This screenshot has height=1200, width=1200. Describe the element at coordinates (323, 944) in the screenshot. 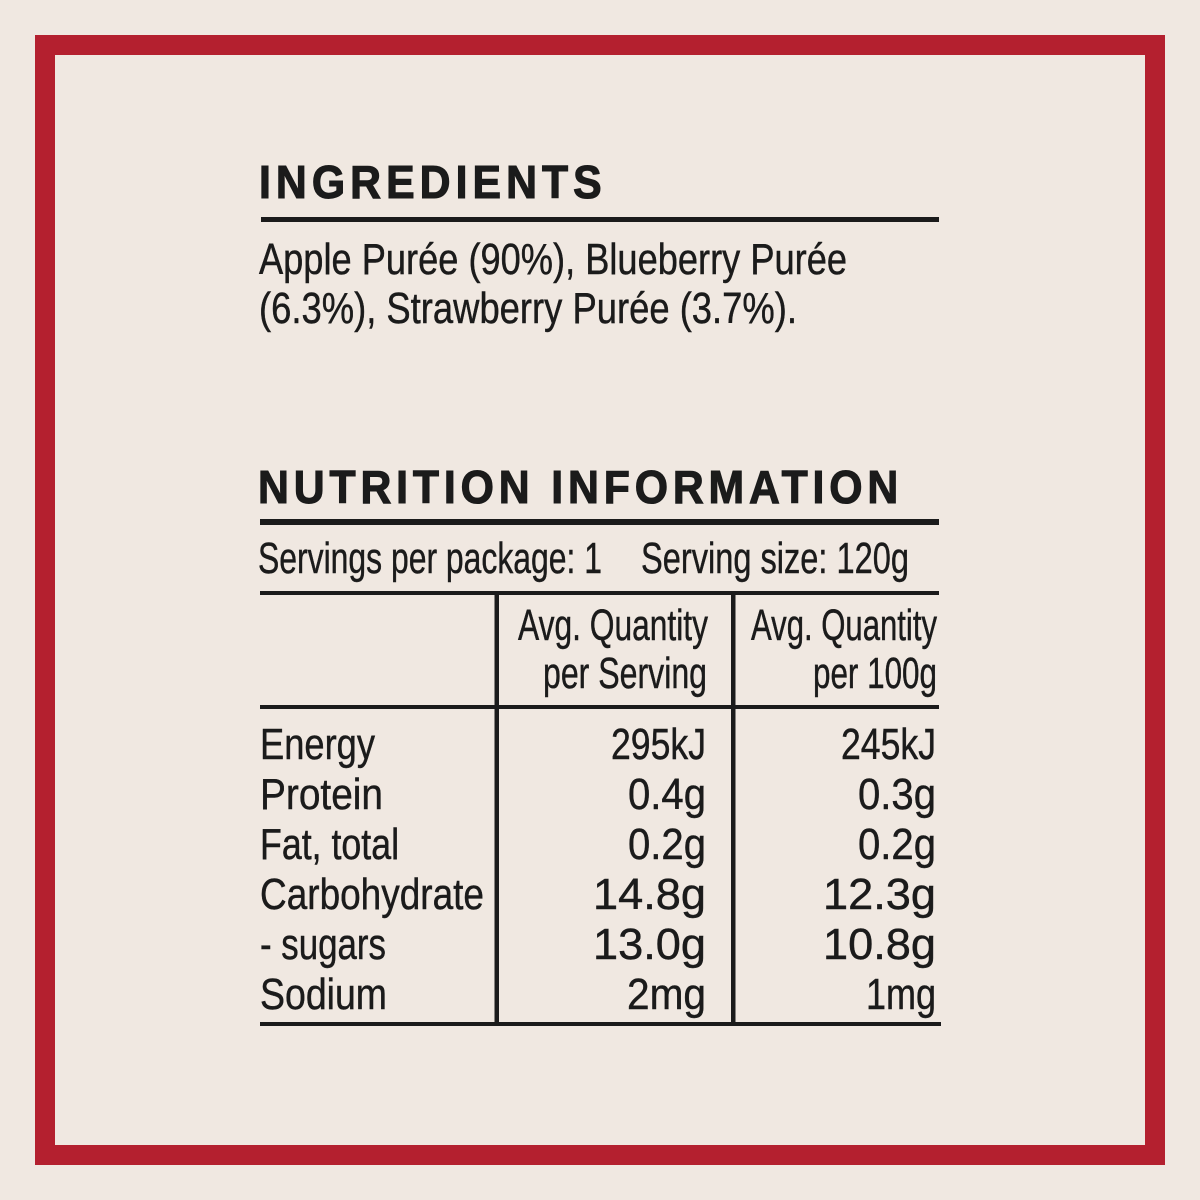

I see `svg-text: - sugars` at that location.